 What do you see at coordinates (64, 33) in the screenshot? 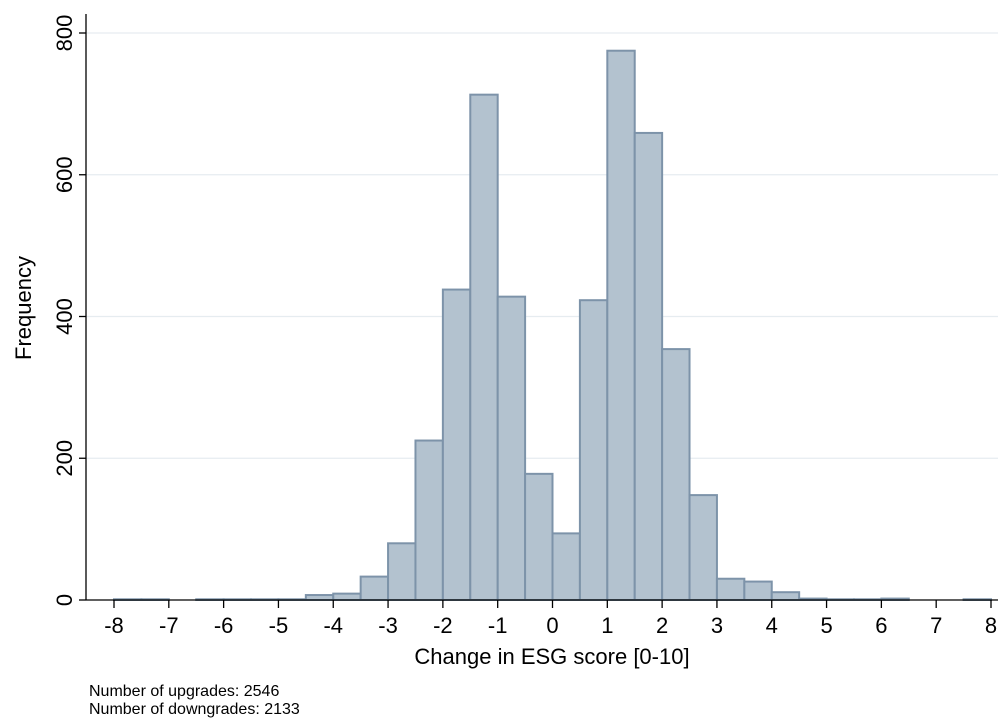
I see `y-tick-label: 800` at bounding box center [64, 33].